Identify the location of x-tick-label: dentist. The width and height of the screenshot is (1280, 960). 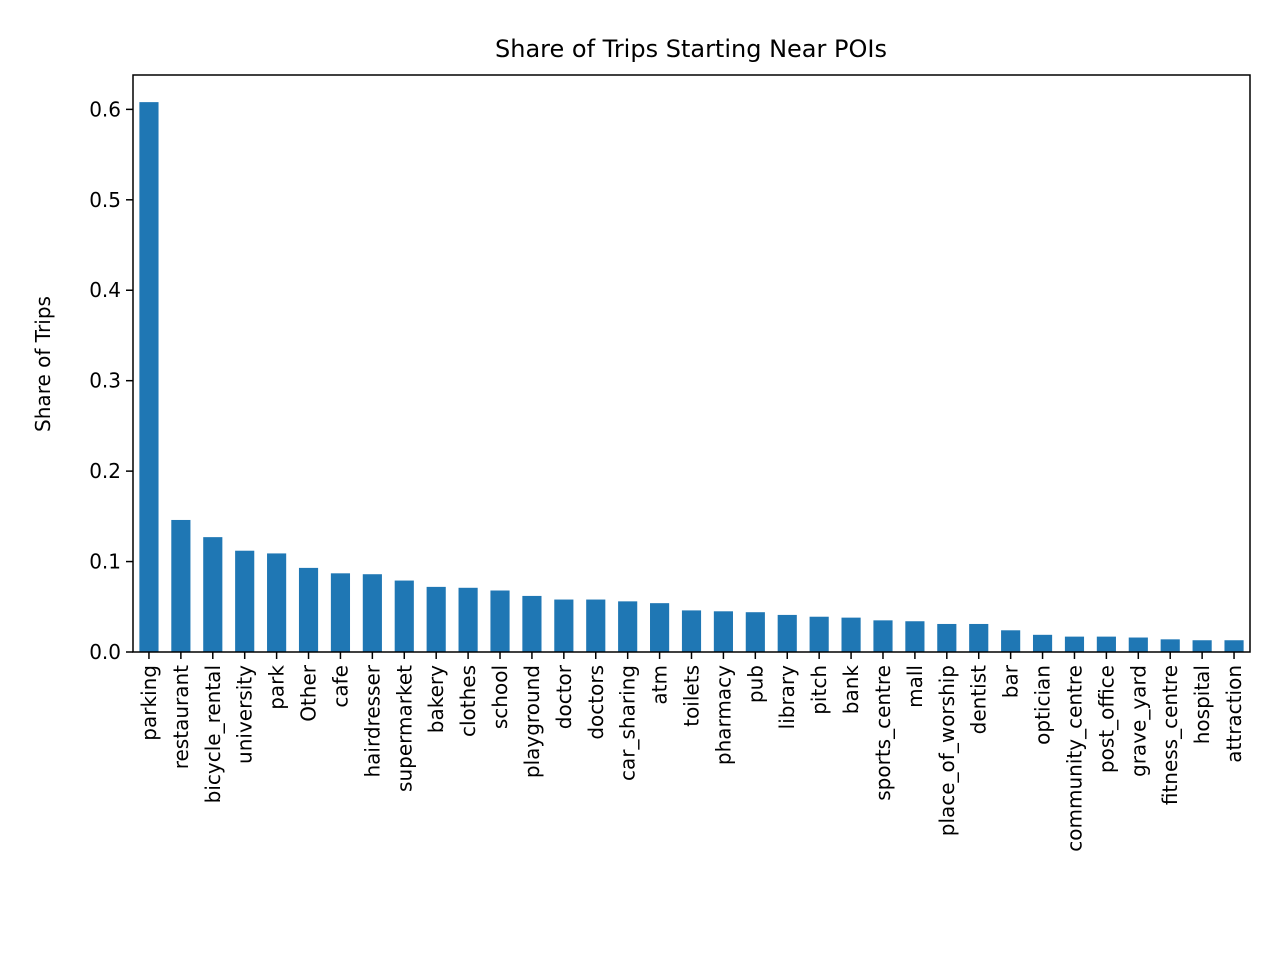
(979, 699).